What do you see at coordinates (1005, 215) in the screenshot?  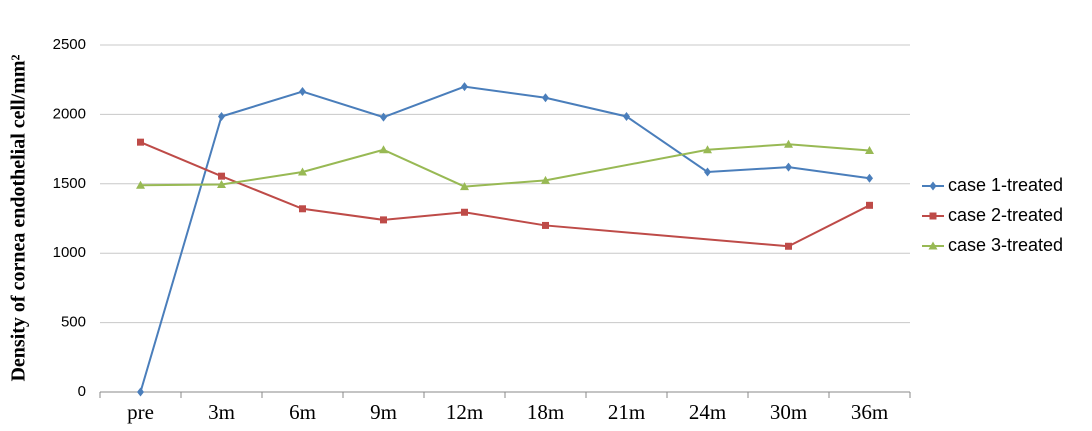 I see `legend-label: case 2-treated` at bounding box center [1005, 215].